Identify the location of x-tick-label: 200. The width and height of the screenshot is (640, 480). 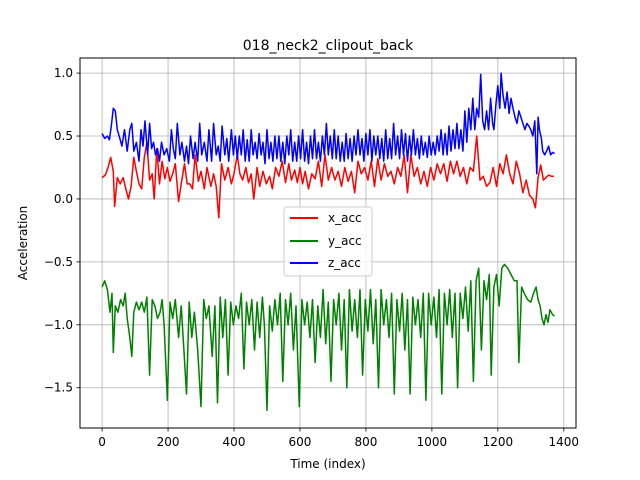
(168, 442).